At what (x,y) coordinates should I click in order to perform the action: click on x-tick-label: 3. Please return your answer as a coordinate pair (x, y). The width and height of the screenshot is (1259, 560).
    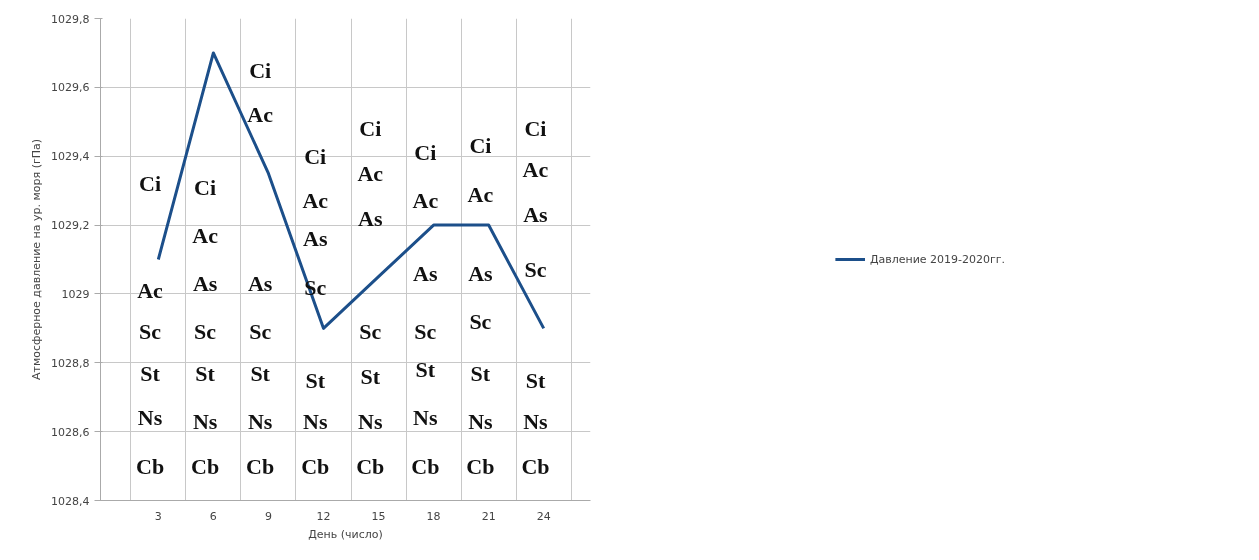
    Looking at the image, I should click on (158, 516).